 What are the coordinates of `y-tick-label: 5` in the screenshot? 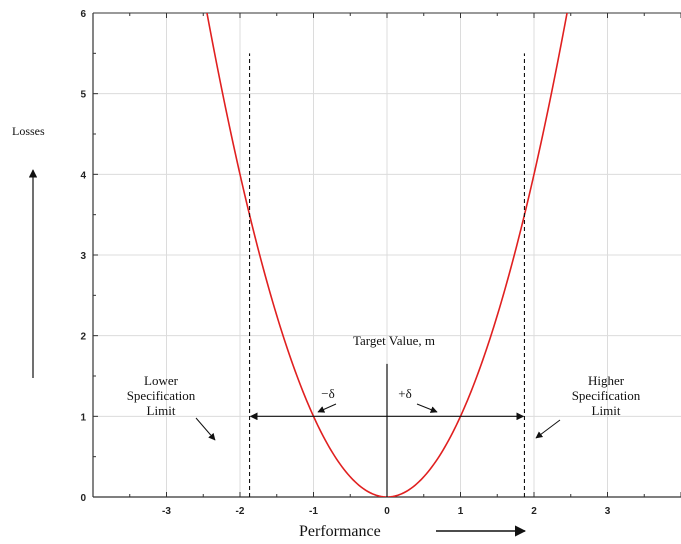 It's located at (83, 95).